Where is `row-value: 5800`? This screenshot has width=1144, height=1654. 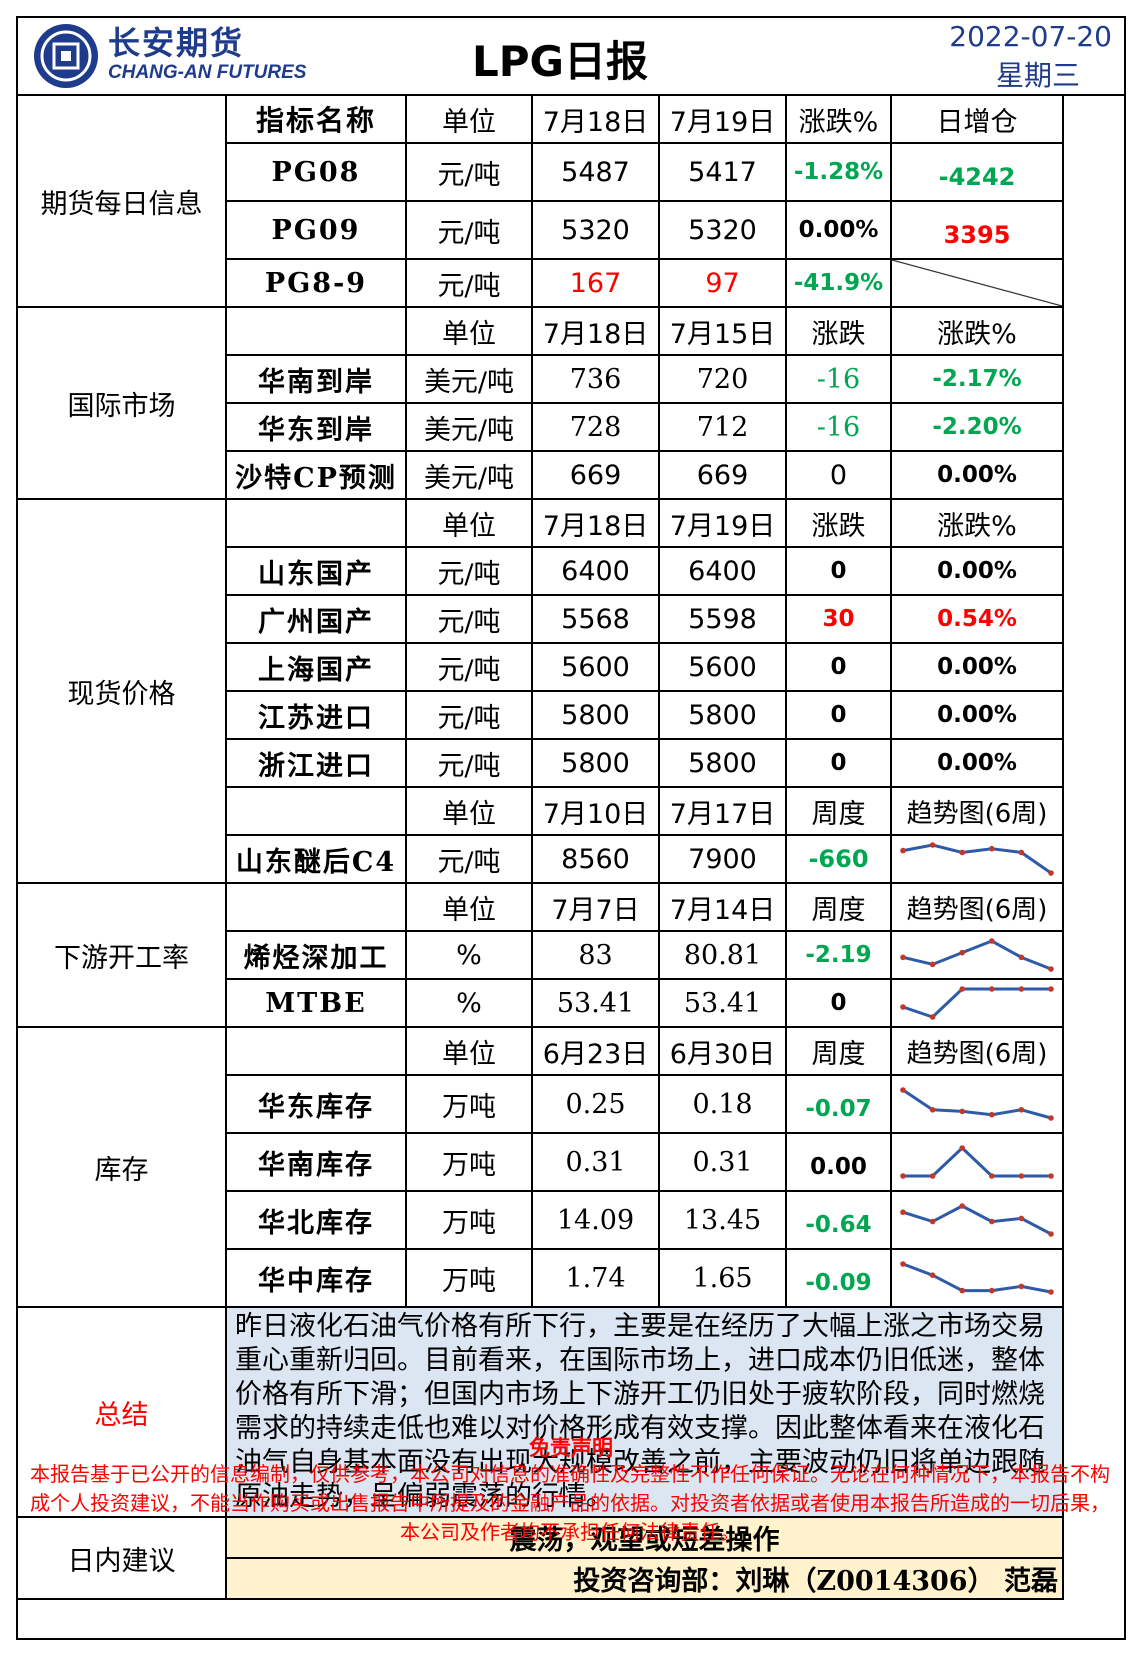 row-value: 5800 is located at coordinates (595, 763).